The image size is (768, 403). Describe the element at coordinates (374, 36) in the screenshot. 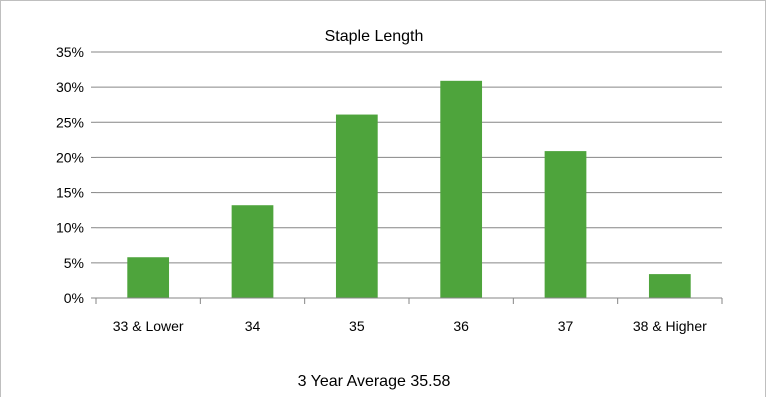

I see `chart-title: Staple Length` at that location.